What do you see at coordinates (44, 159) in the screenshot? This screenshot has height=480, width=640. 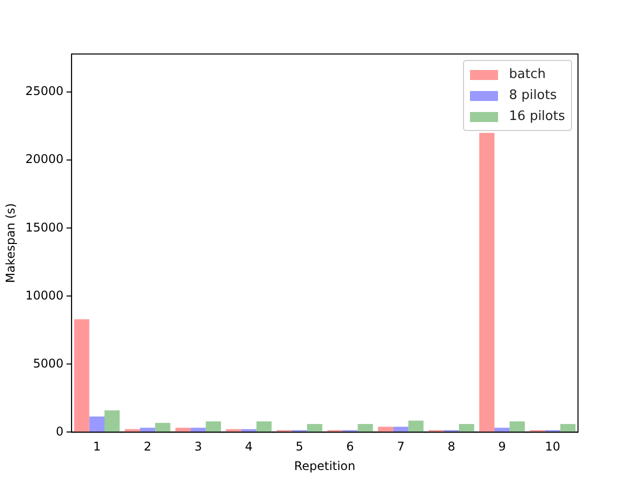 I see `y-tick-label: 20000` at bounding box center [44, 159].